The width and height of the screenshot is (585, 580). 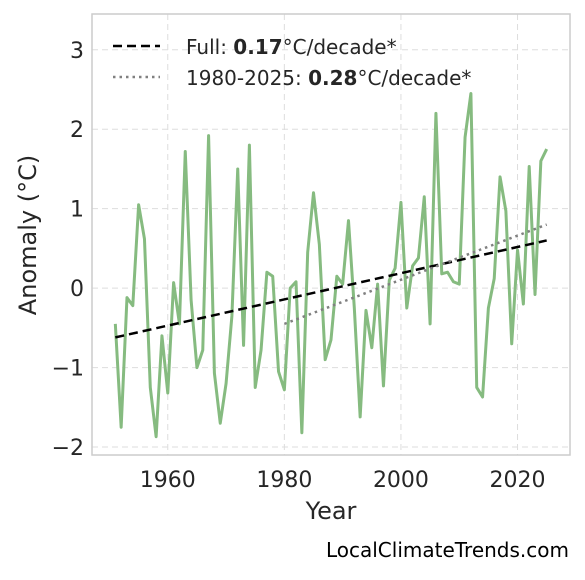 What do you see at coordinates (518, 480) in the screenshot?
I see `x-tick-label: 2020` at bounding box center [518, 480].